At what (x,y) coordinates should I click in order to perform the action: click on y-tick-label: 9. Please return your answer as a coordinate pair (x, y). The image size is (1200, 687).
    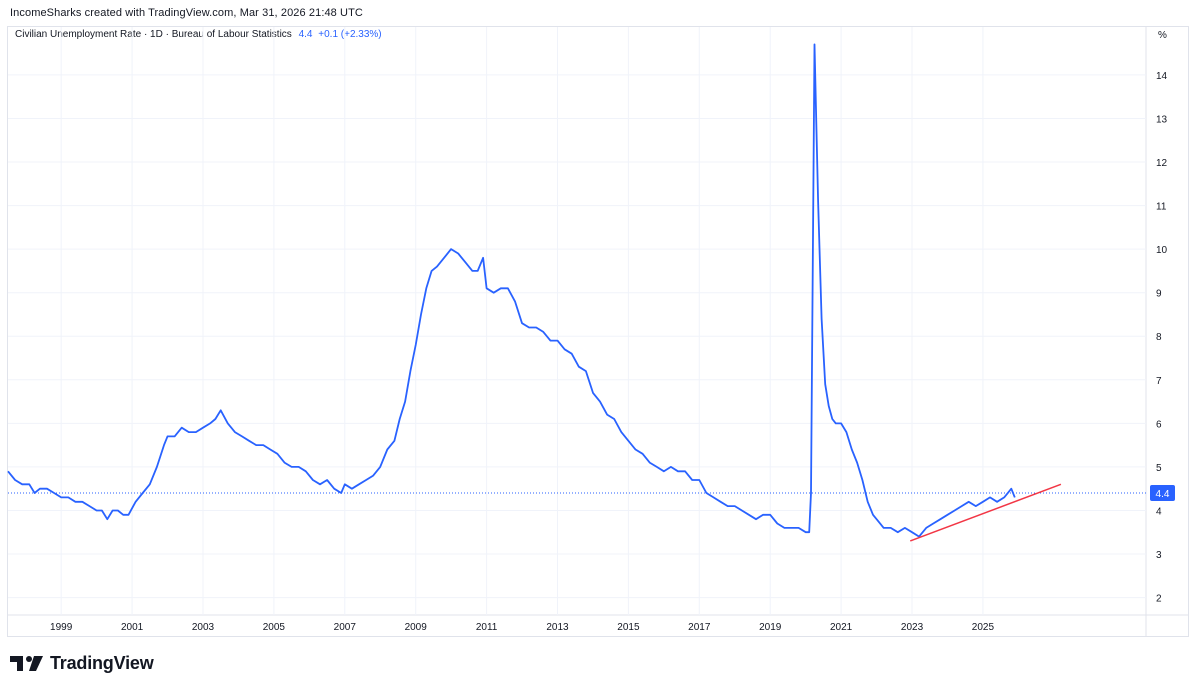
    Looking at the image, I should click on (1159, 294).